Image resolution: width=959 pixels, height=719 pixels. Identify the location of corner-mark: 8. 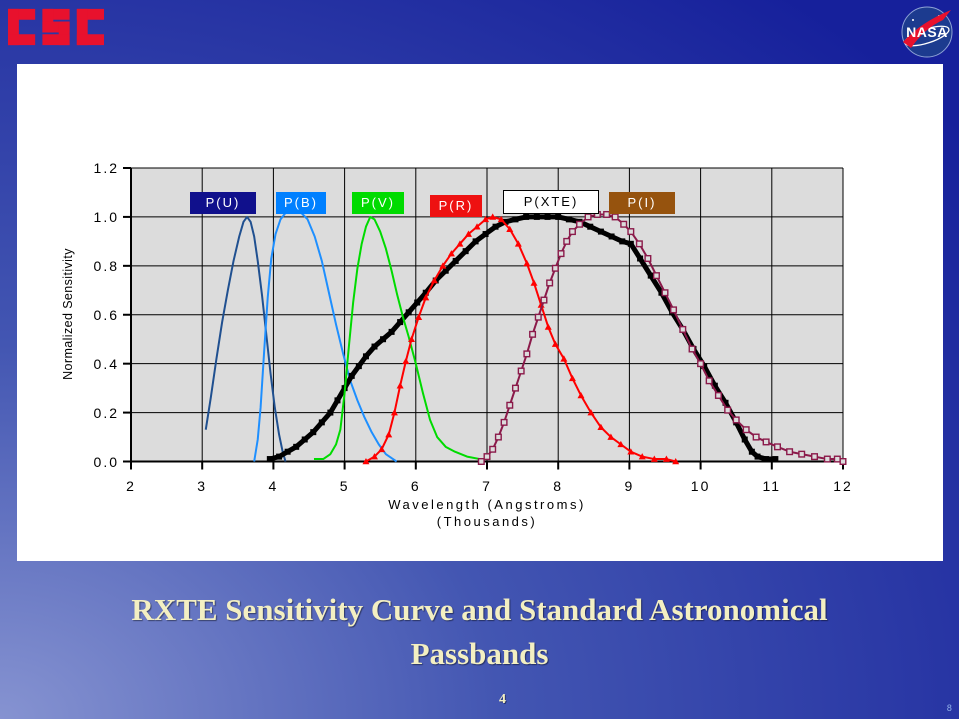
(949, 709).